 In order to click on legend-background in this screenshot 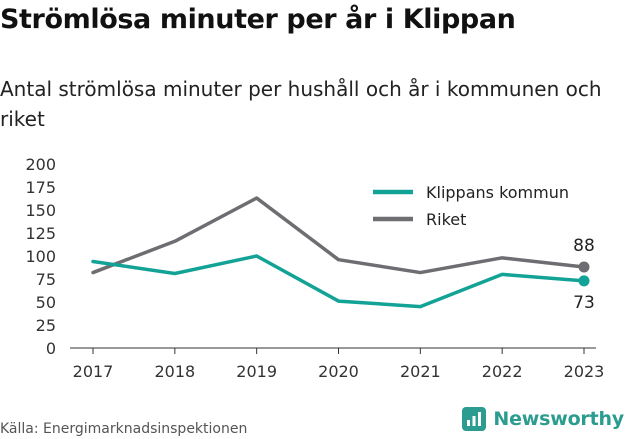, I will do `click(481, 205)`.